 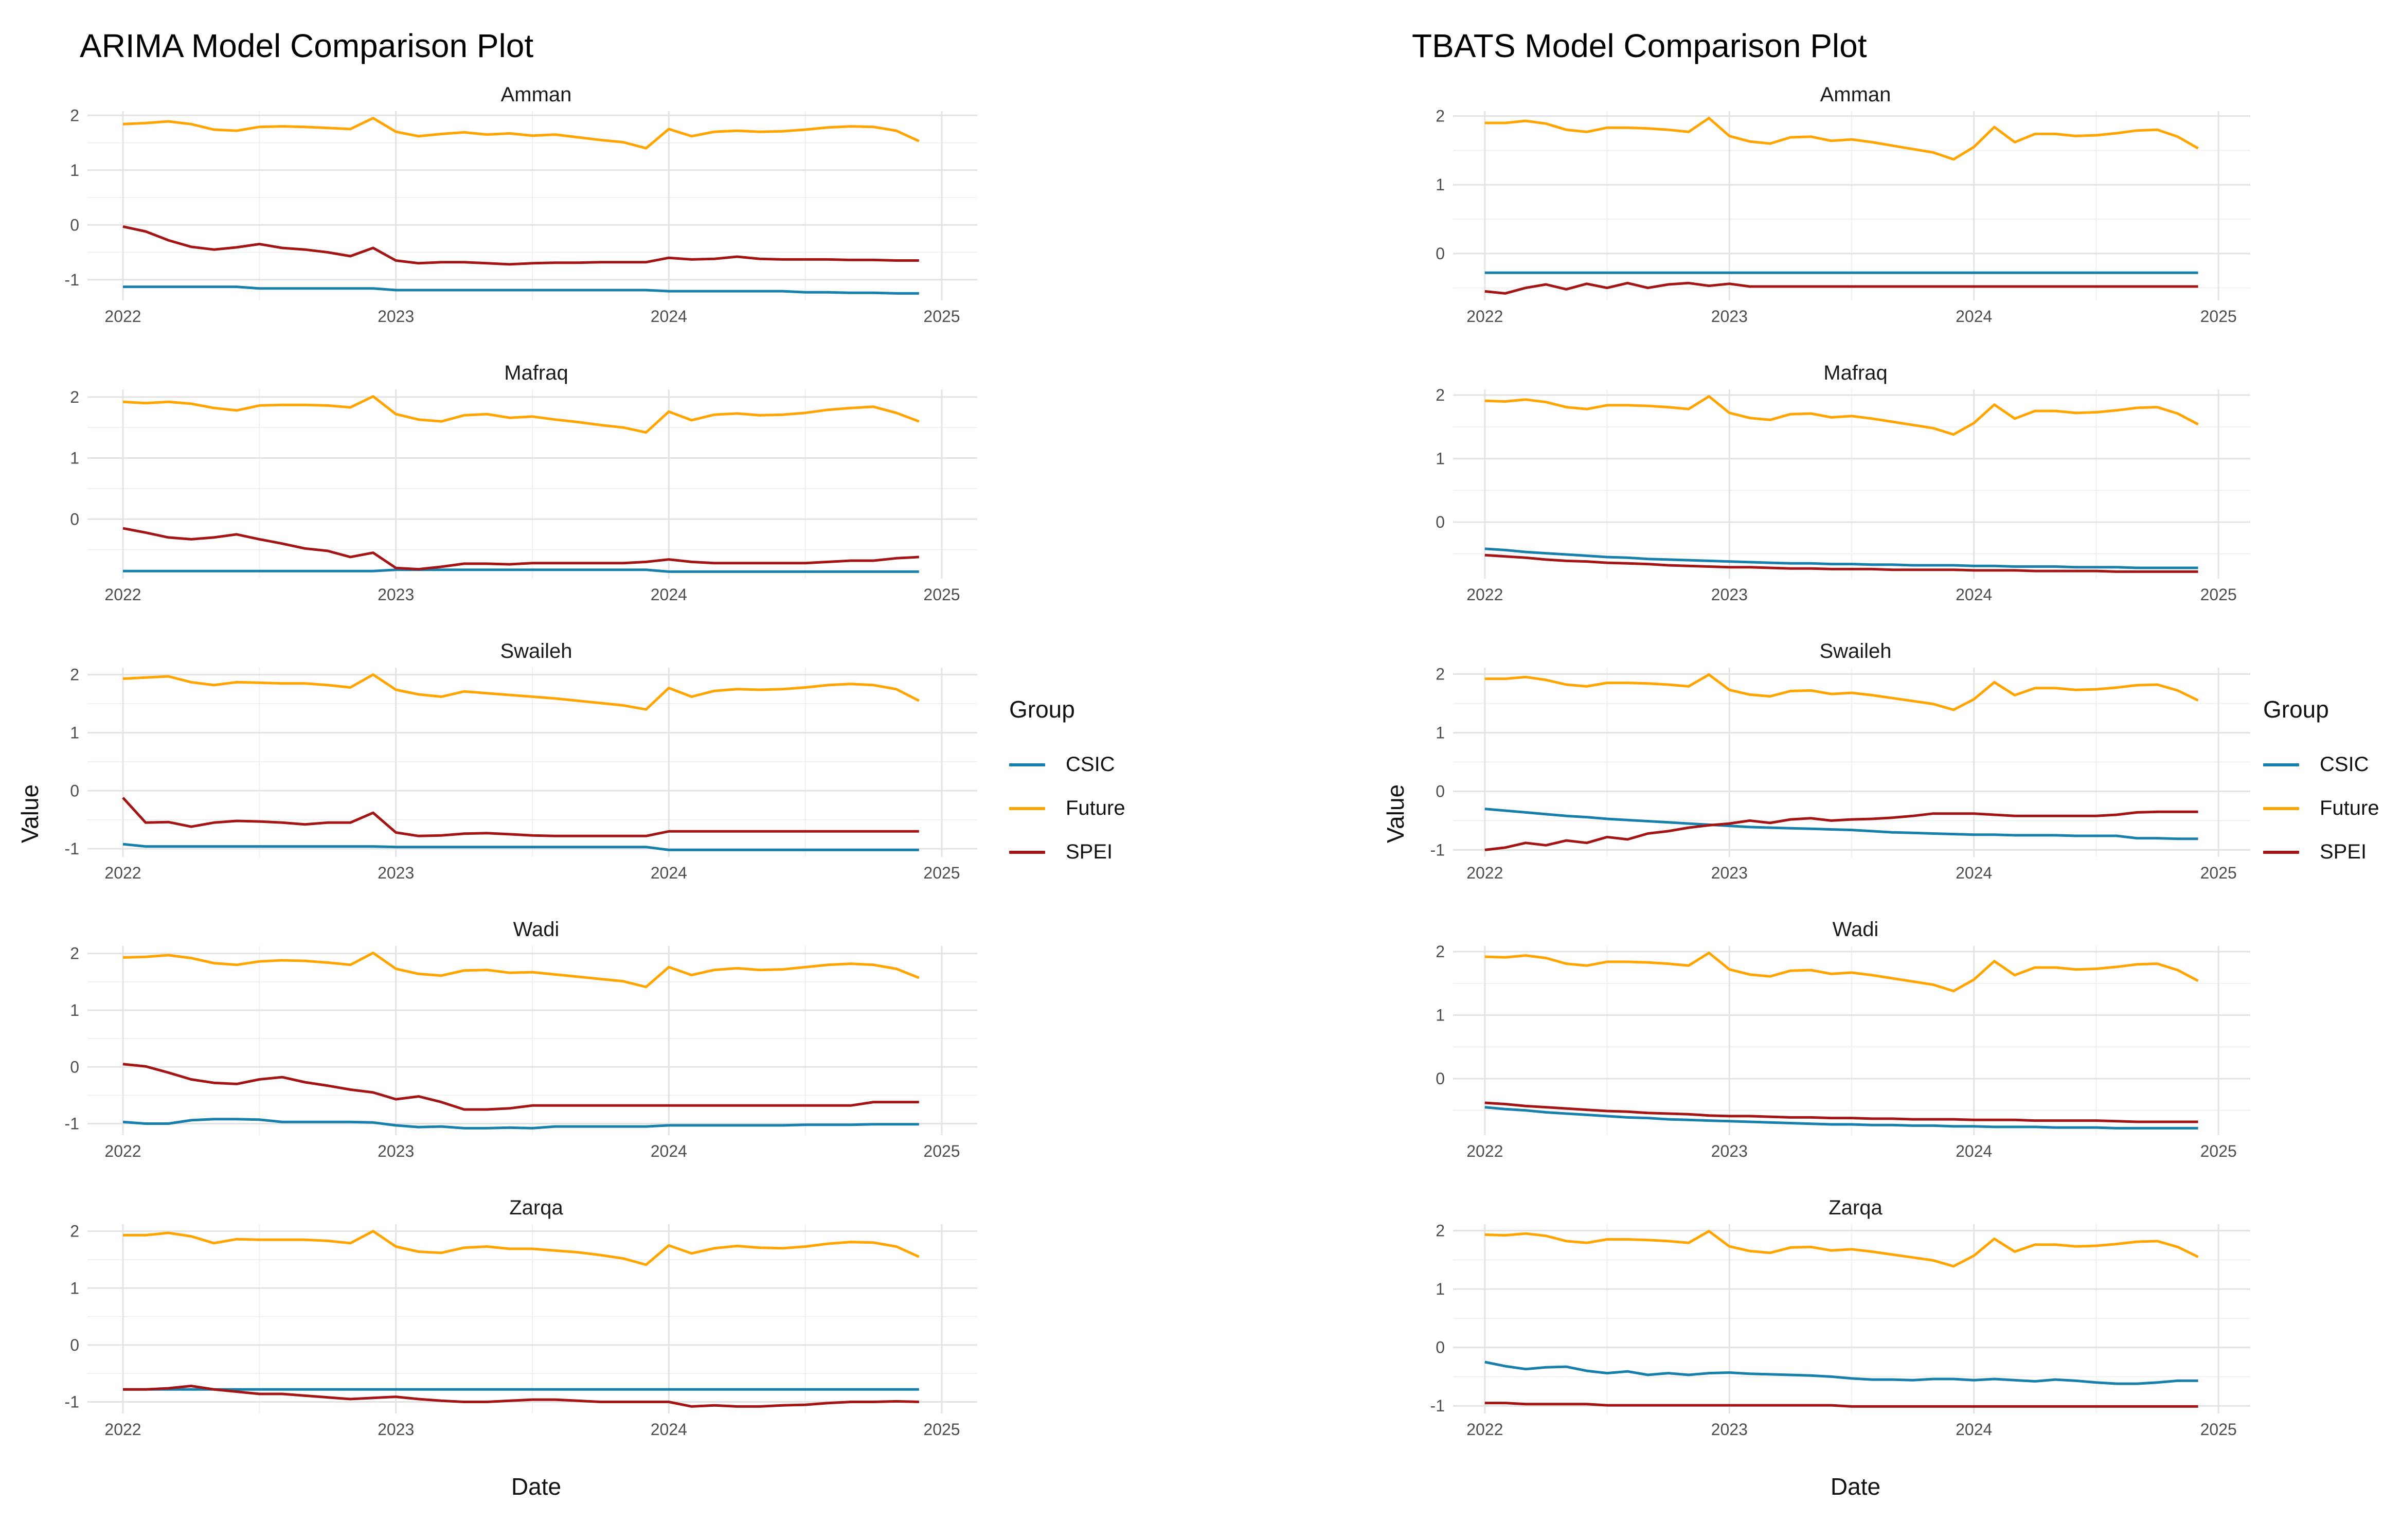 What do you see at coordinates (1441, 733) in the screenshot?
I see `y-tick-label: 1` at bounding box center [1441, 733].